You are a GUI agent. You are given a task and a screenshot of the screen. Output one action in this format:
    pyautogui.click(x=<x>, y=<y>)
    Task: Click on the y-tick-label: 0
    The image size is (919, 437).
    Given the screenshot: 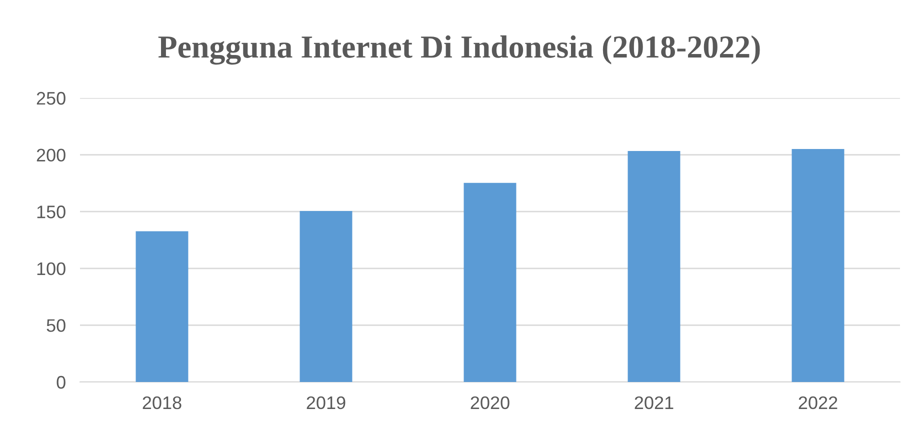 What is the action you would take?
    pyautogui.click(x=61, y=382)
    